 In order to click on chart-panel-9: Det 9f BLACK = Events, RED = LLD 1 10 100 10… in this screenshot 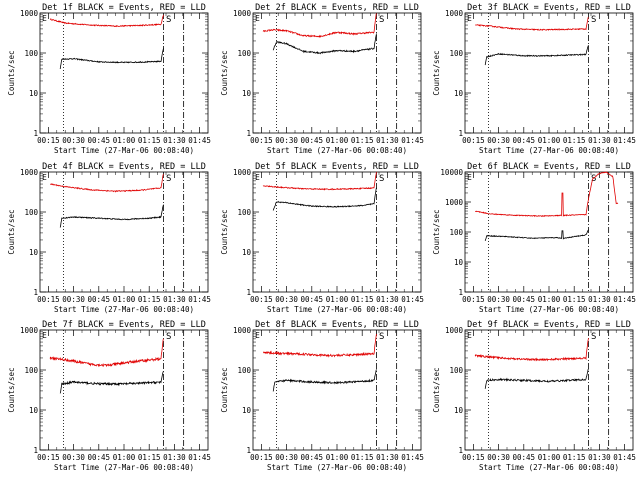, I will do `click(534, 396)`.